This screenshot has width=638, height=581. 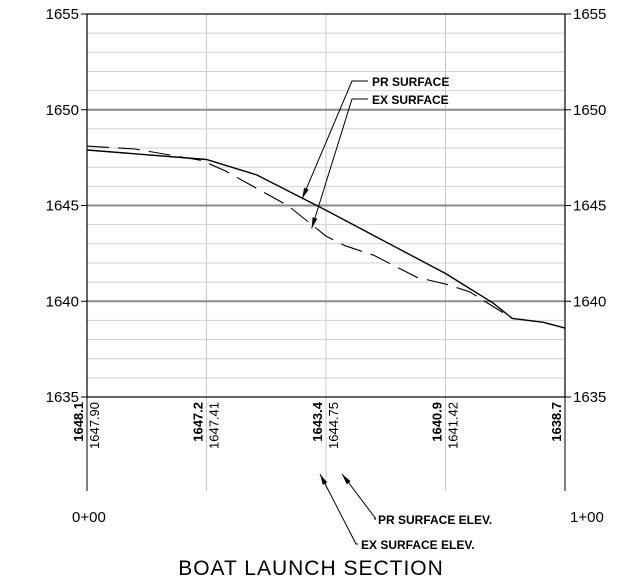 I want to click on y-tick-label-left: 1635, so click(x=62, y=397).